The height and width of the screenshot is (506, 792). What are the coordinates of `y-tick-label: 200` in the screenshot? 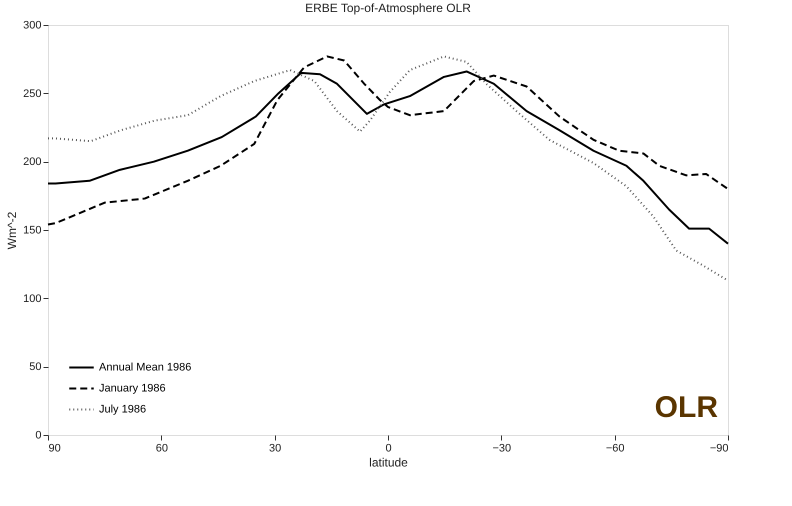 It's located at (32, 162).